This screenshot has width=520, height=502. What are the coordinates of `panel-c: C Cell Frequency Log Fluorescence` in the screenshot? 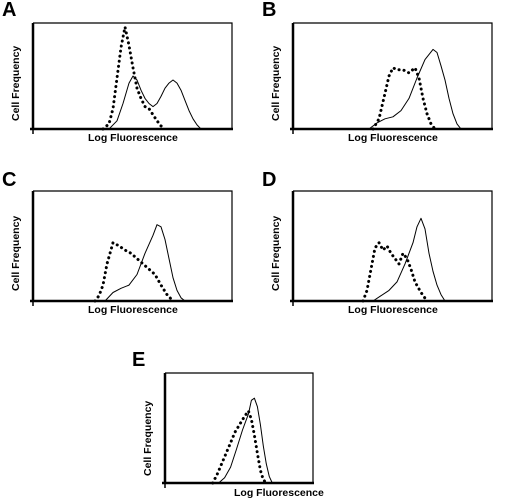 It's located at (130, 245).